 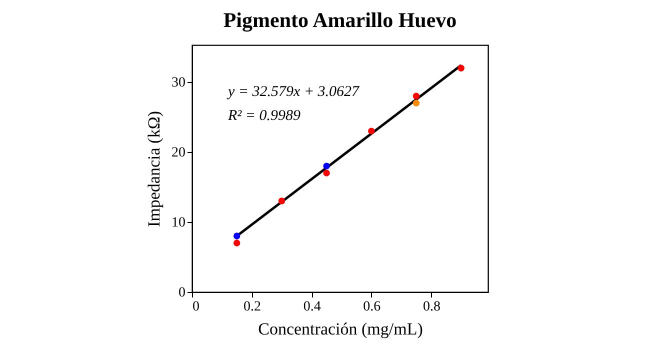 I want to click on y-tick-label: 10, so click(x=179, y=223).